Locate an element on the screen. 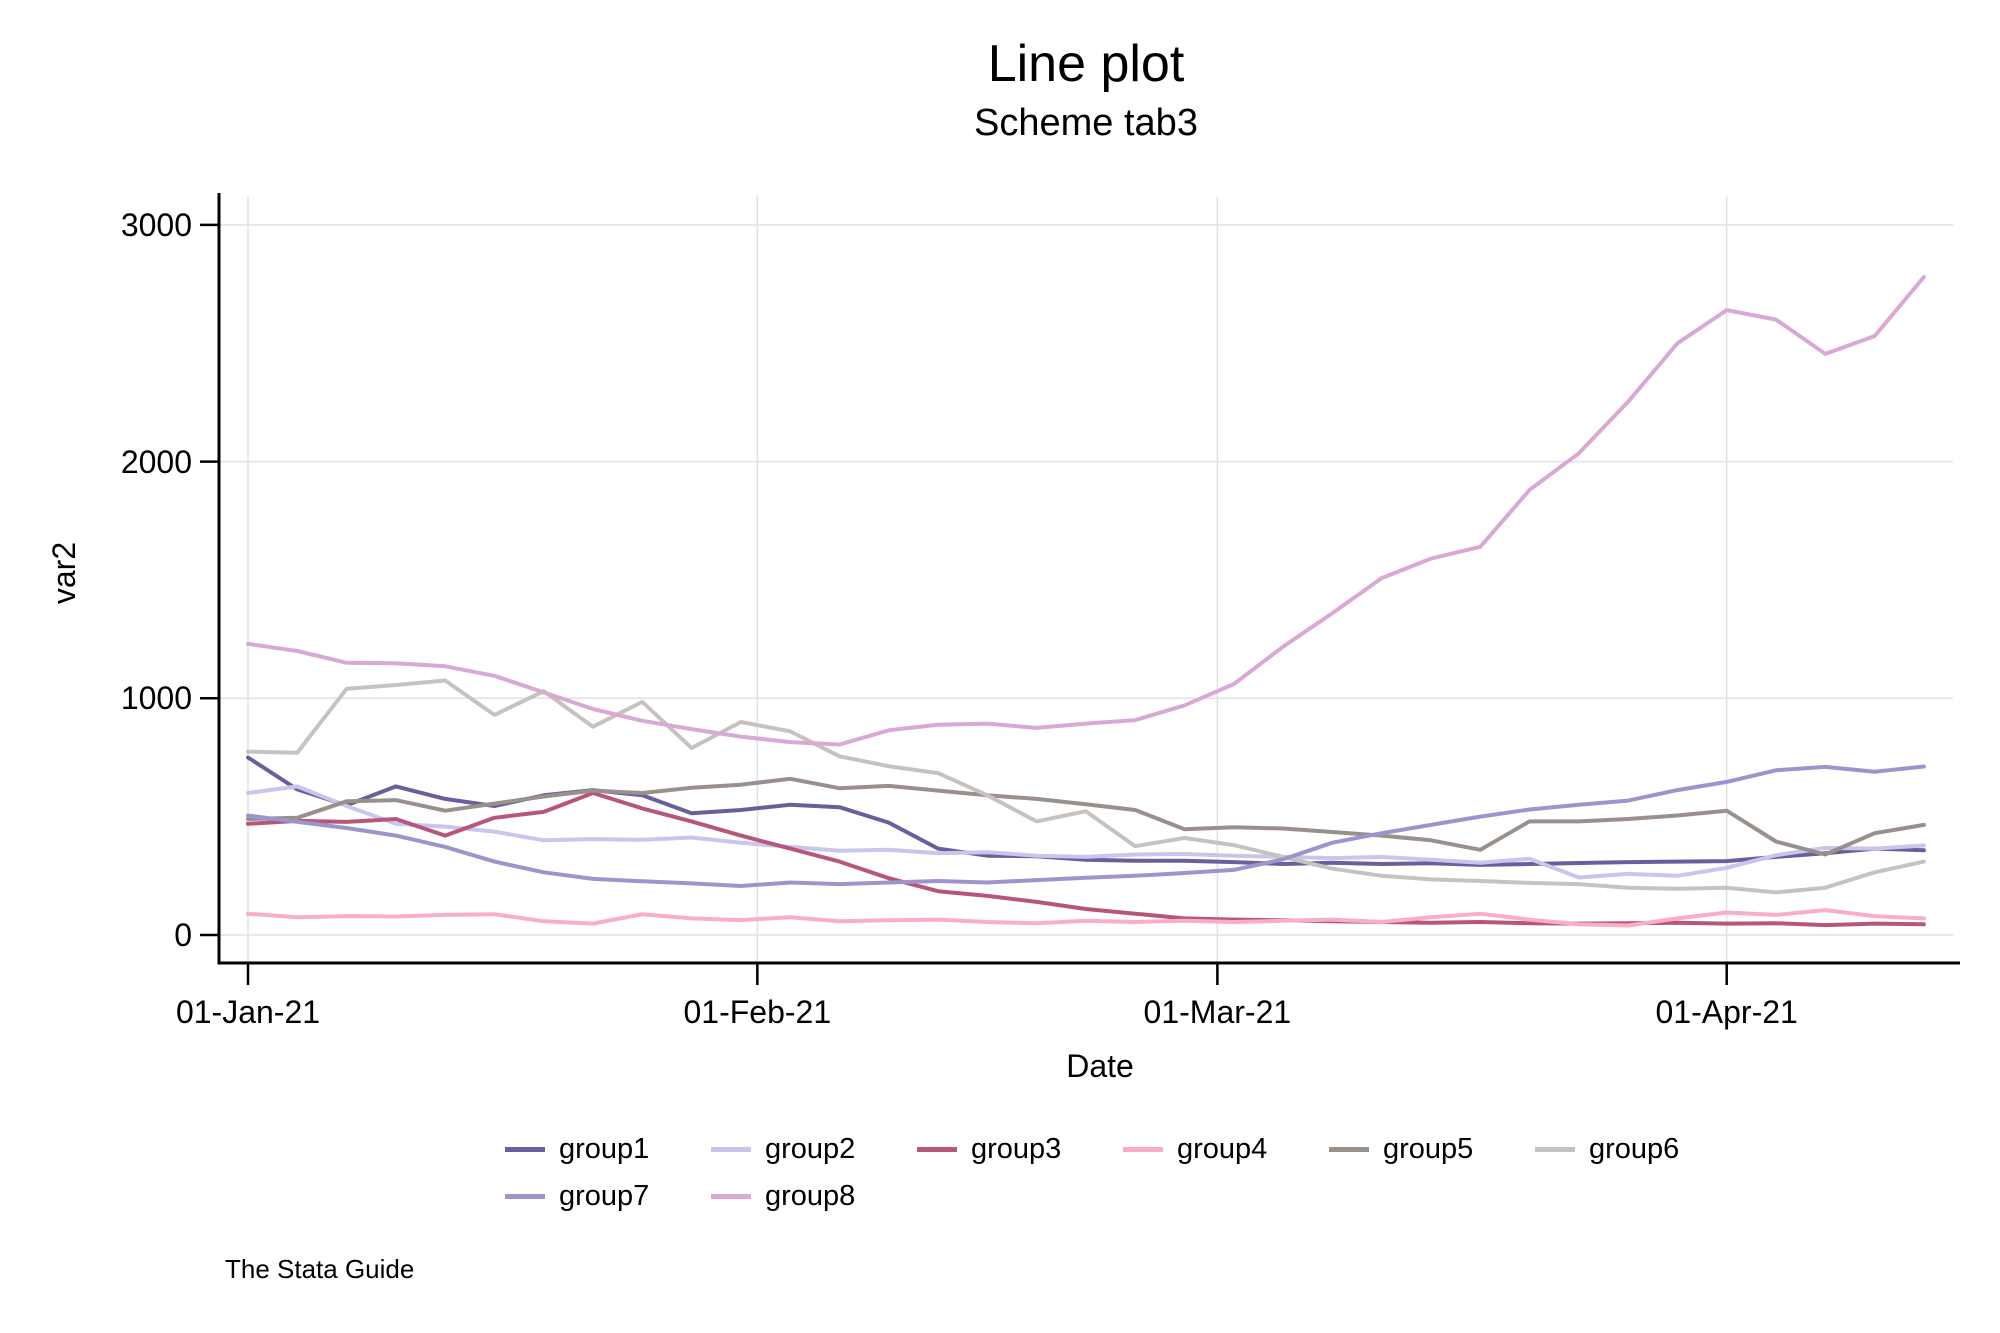  legend-swatch-group5 is located at coordinates (1349, 1149).